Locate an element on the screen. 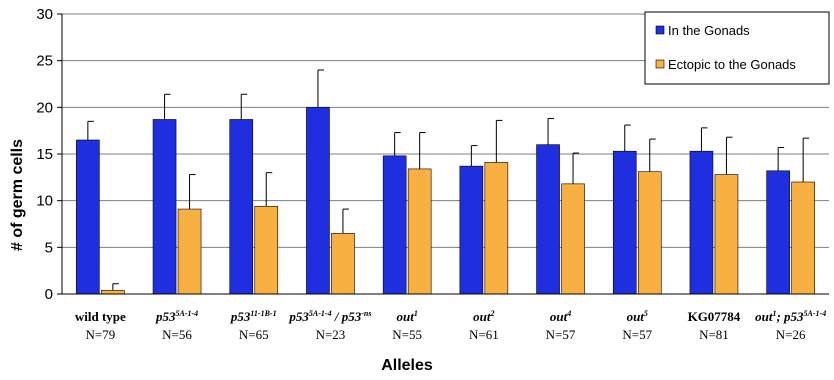 This screenshot has height=380, width=834. x-tick-n-label: N=55 is located at coordinates (407, 334).